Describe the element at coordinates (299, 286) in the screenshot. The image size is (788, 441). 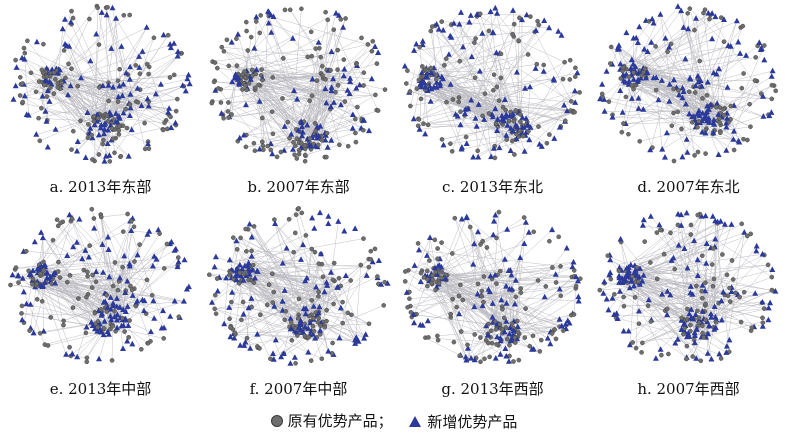
I see `network-graph-f` at that location.